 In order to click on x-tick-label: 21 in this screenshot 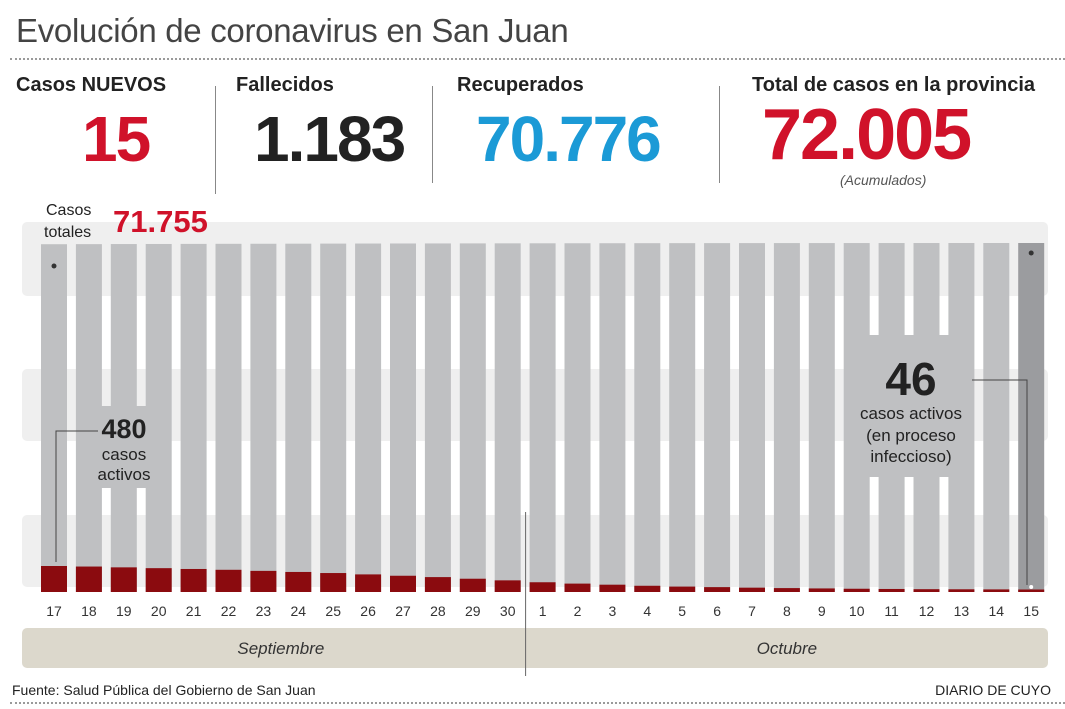, I will do `click(194, 611)`.